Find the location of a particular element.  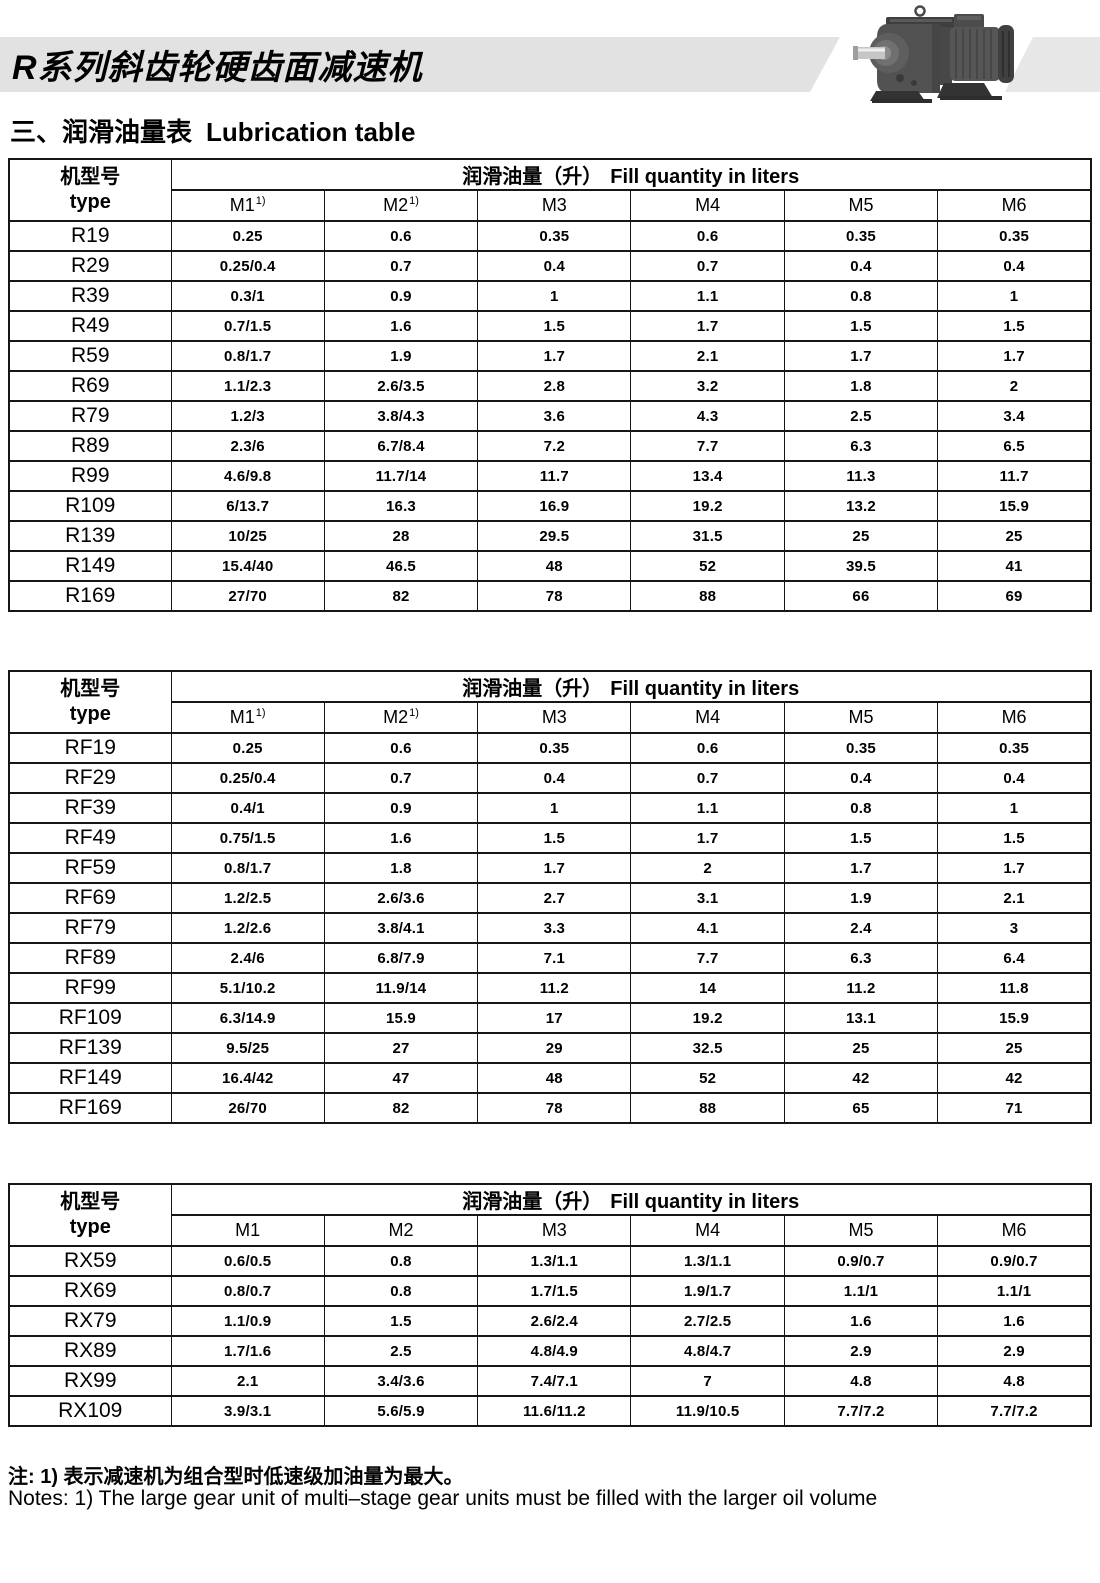

cell-value: 2.8 is located at coordinates (554, 386).